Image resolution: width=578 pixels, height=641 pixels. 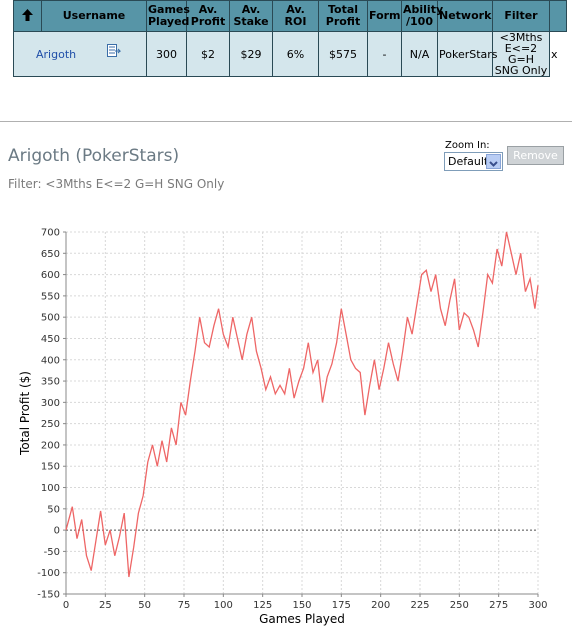 What do you see at coordinates (286, 121) in the screenshot?
I see `section-divider` at bounding box center [286, 121].